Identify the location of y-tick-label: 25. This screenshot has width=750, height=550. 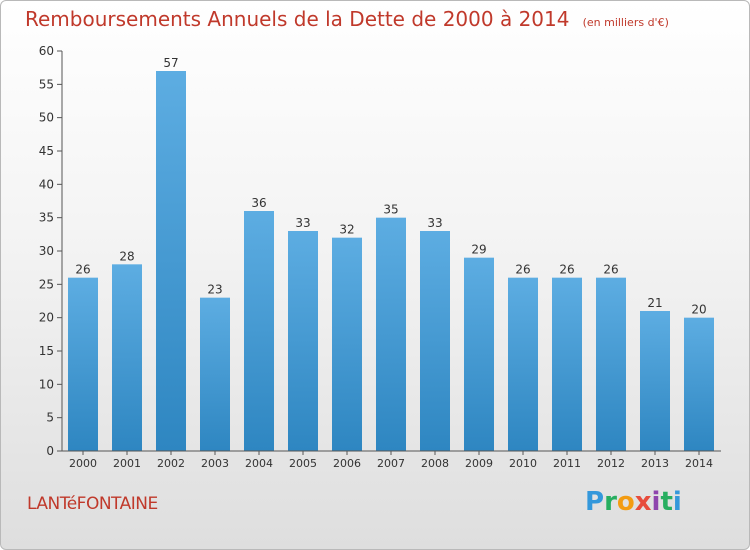
(46, 284).